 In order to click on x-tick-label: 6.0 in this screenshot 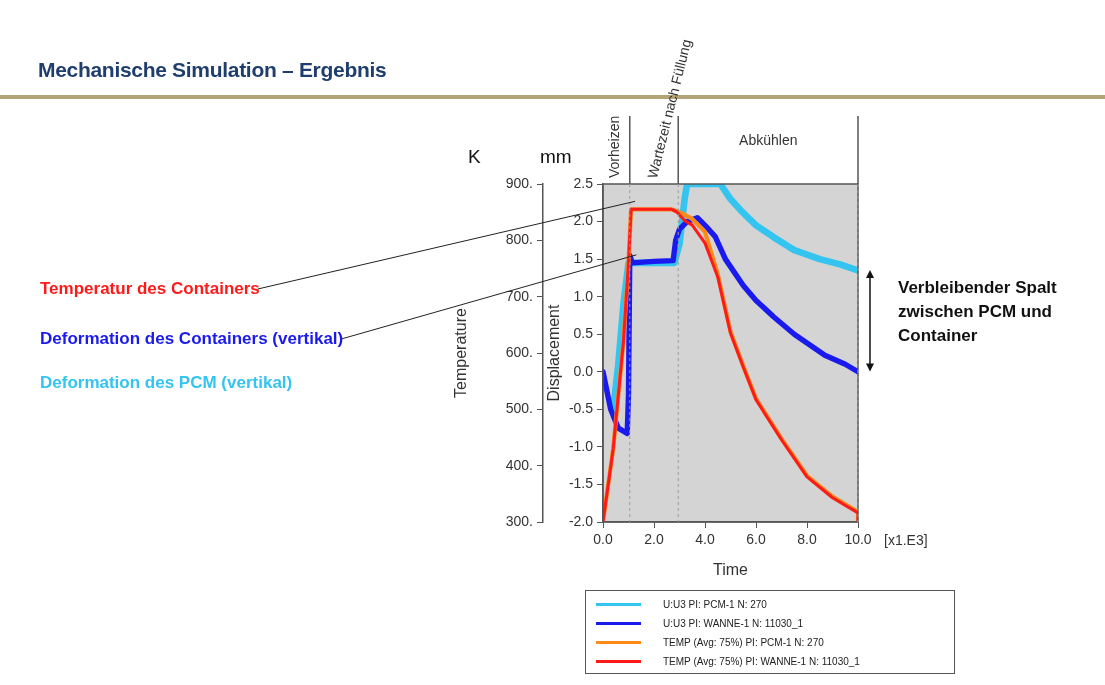, I will do `click(756, 539)`.